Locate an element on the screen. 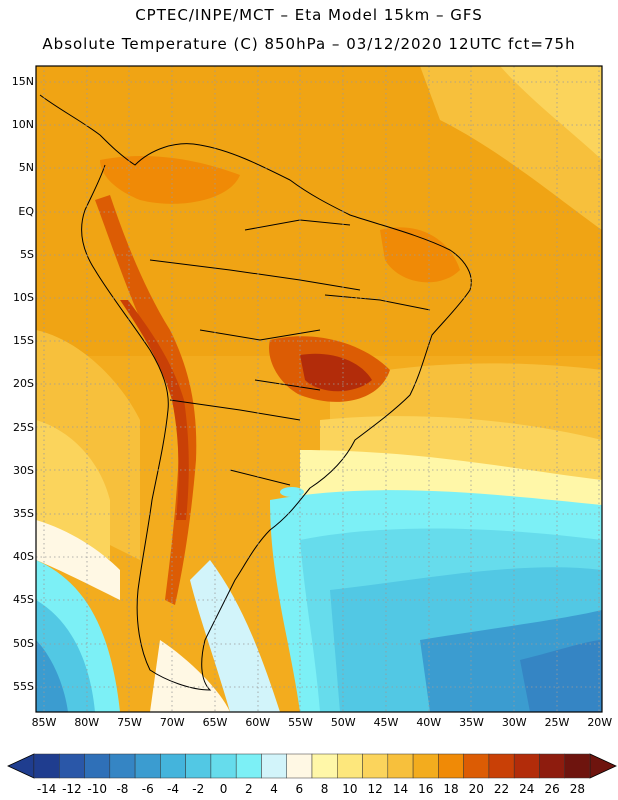  latitude-label: 50S is located at coordinates (23, 643).